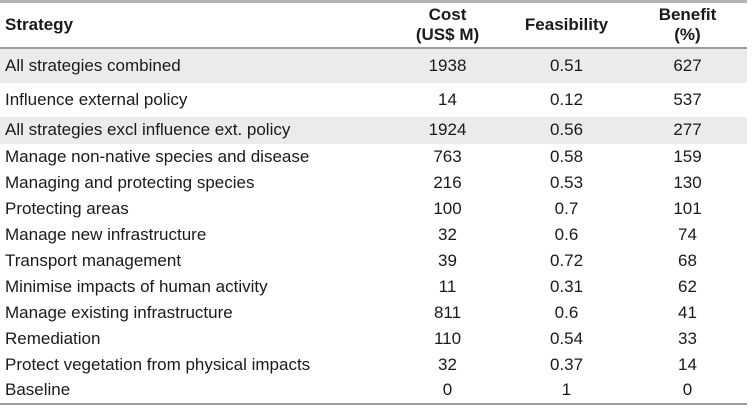 The image size is (754, 418). Describe the element at coordinates (447, 312) in the screenshot. I see `cost-cell: 811` at that location.